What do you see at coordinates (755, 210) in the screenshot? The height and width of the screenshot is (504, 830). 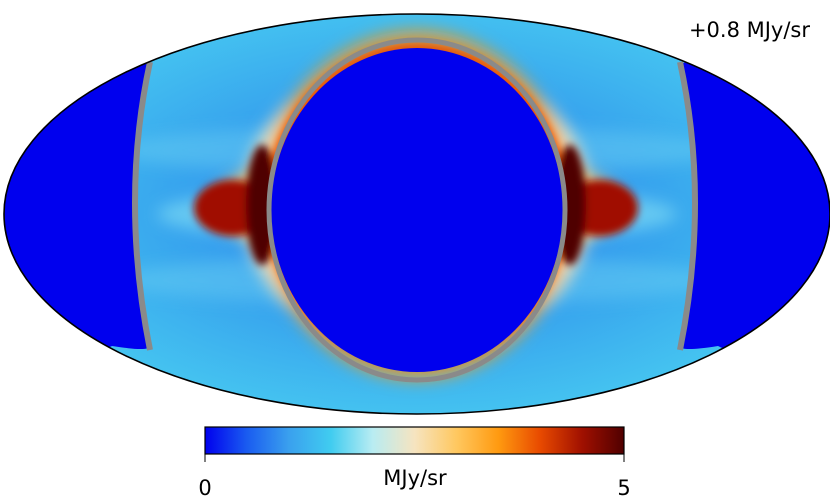 I see `right-masked-region` at bounding box center [755, 210].